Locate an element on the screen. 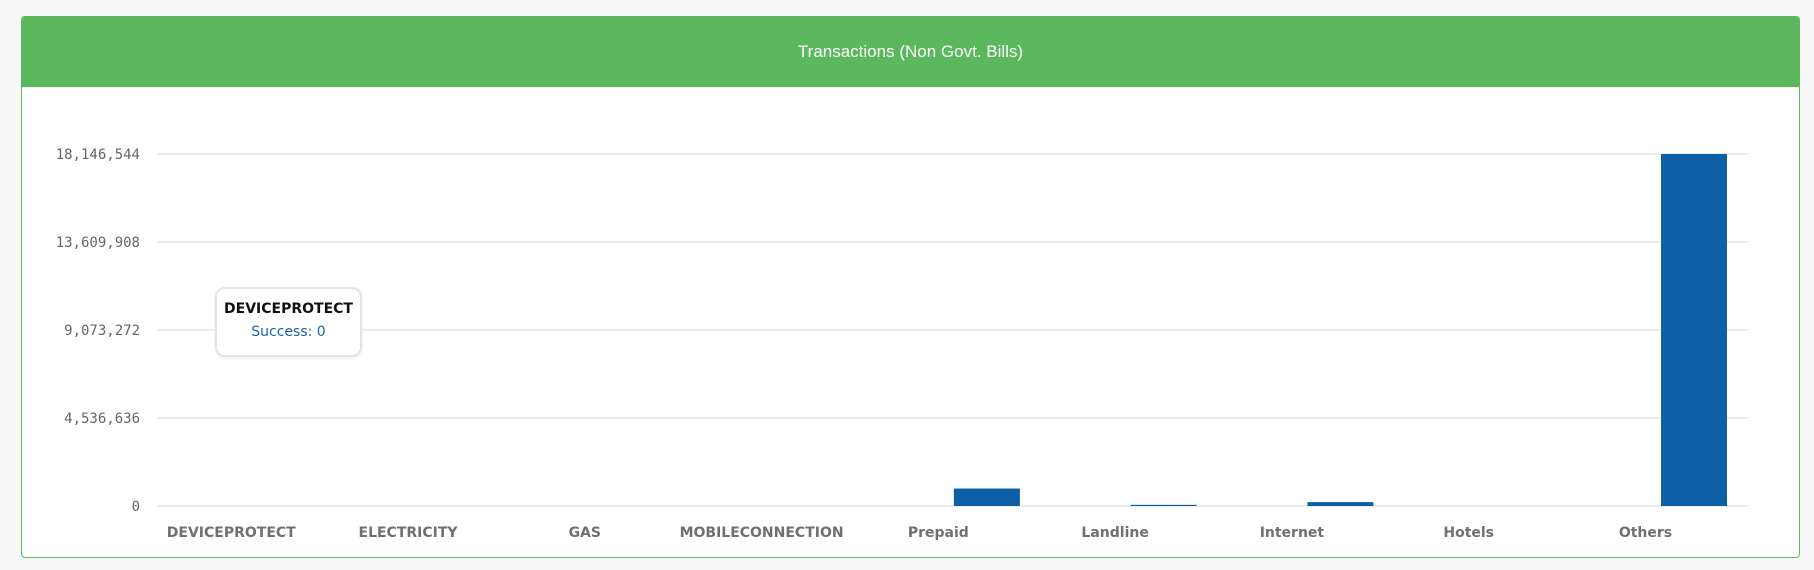 This screenshot has width=1814, height=570. x-tick-label: Landline is located at coordinates (1114, 533).